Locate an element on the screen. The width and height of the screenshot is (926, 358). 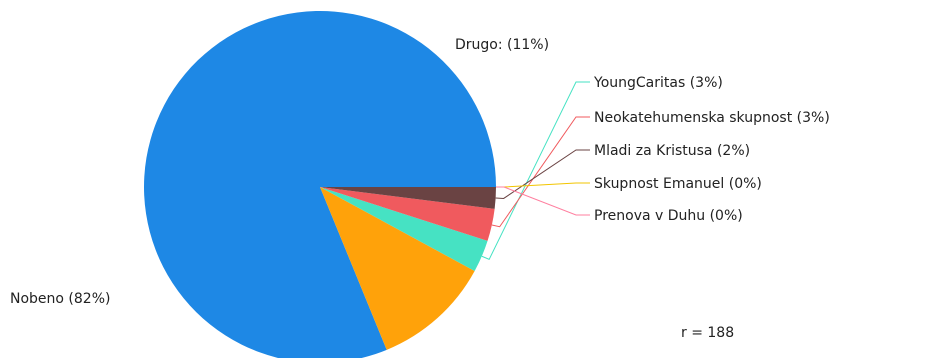
slice-drugo is located at coordinates (397, 268).